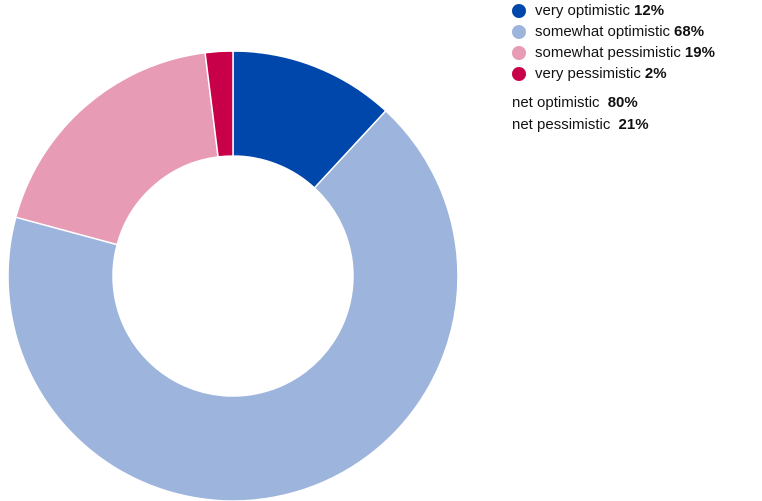 The image size is (762, 501). I want to click on legend-label: very optimistic, so click(583, 10).